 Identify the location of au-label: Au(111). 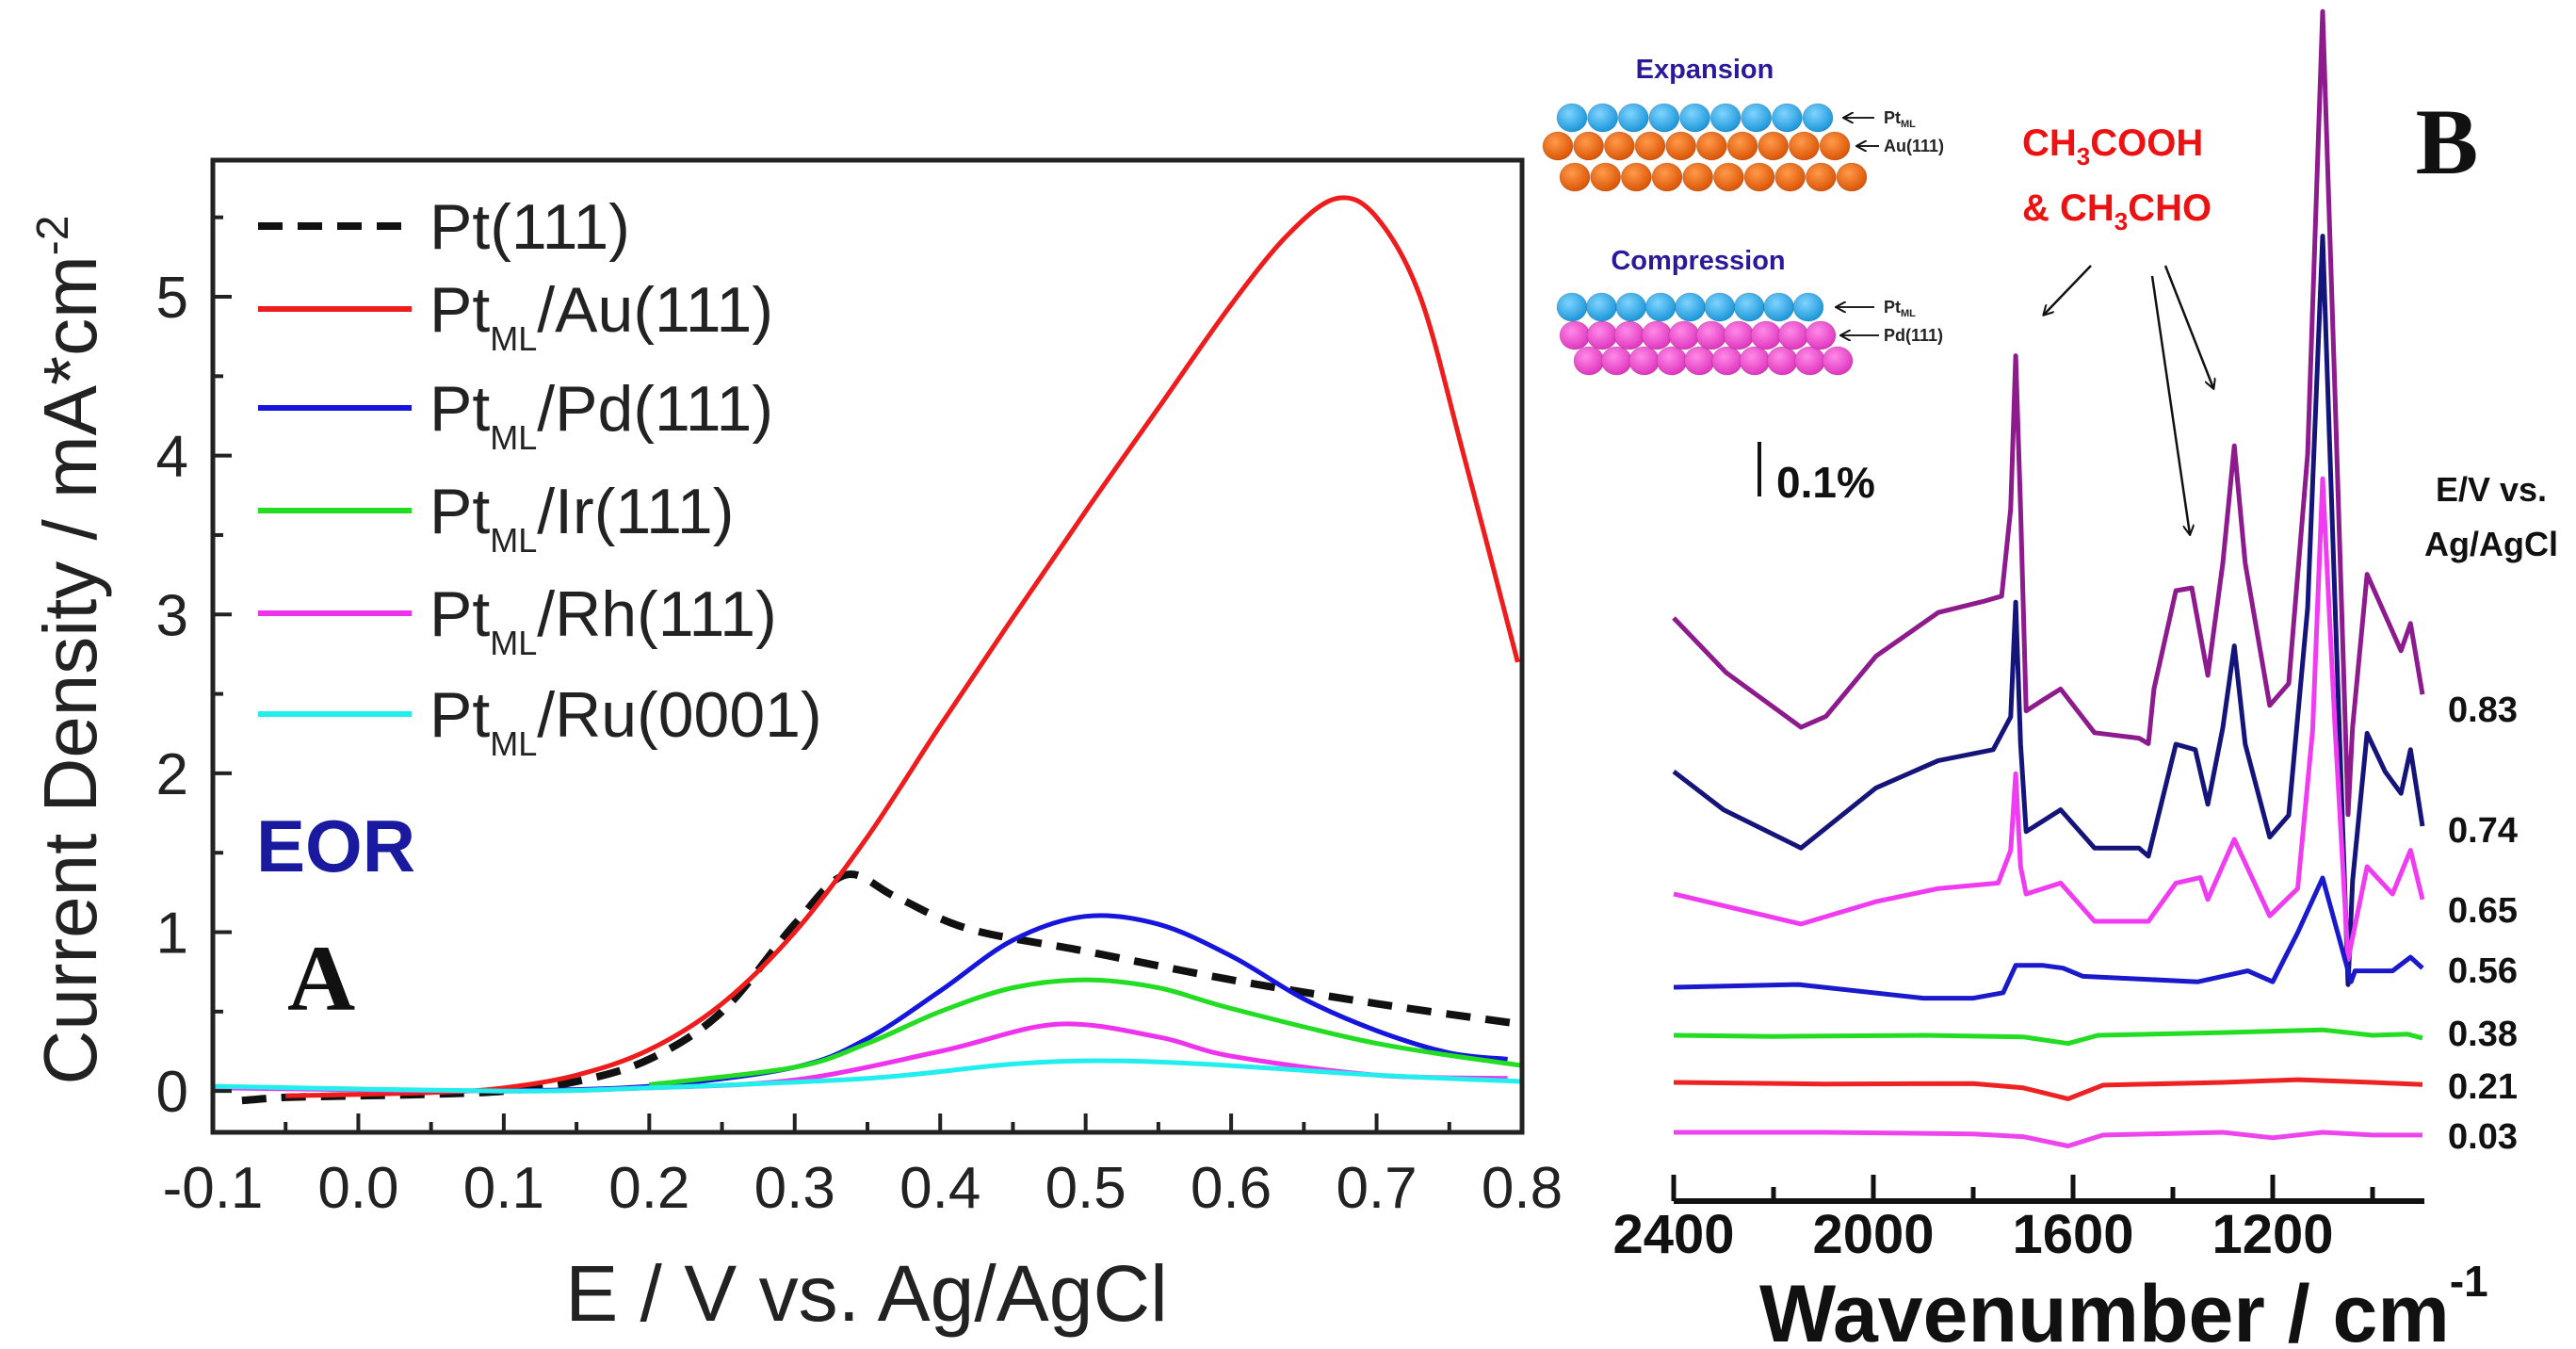
(1914, 146).